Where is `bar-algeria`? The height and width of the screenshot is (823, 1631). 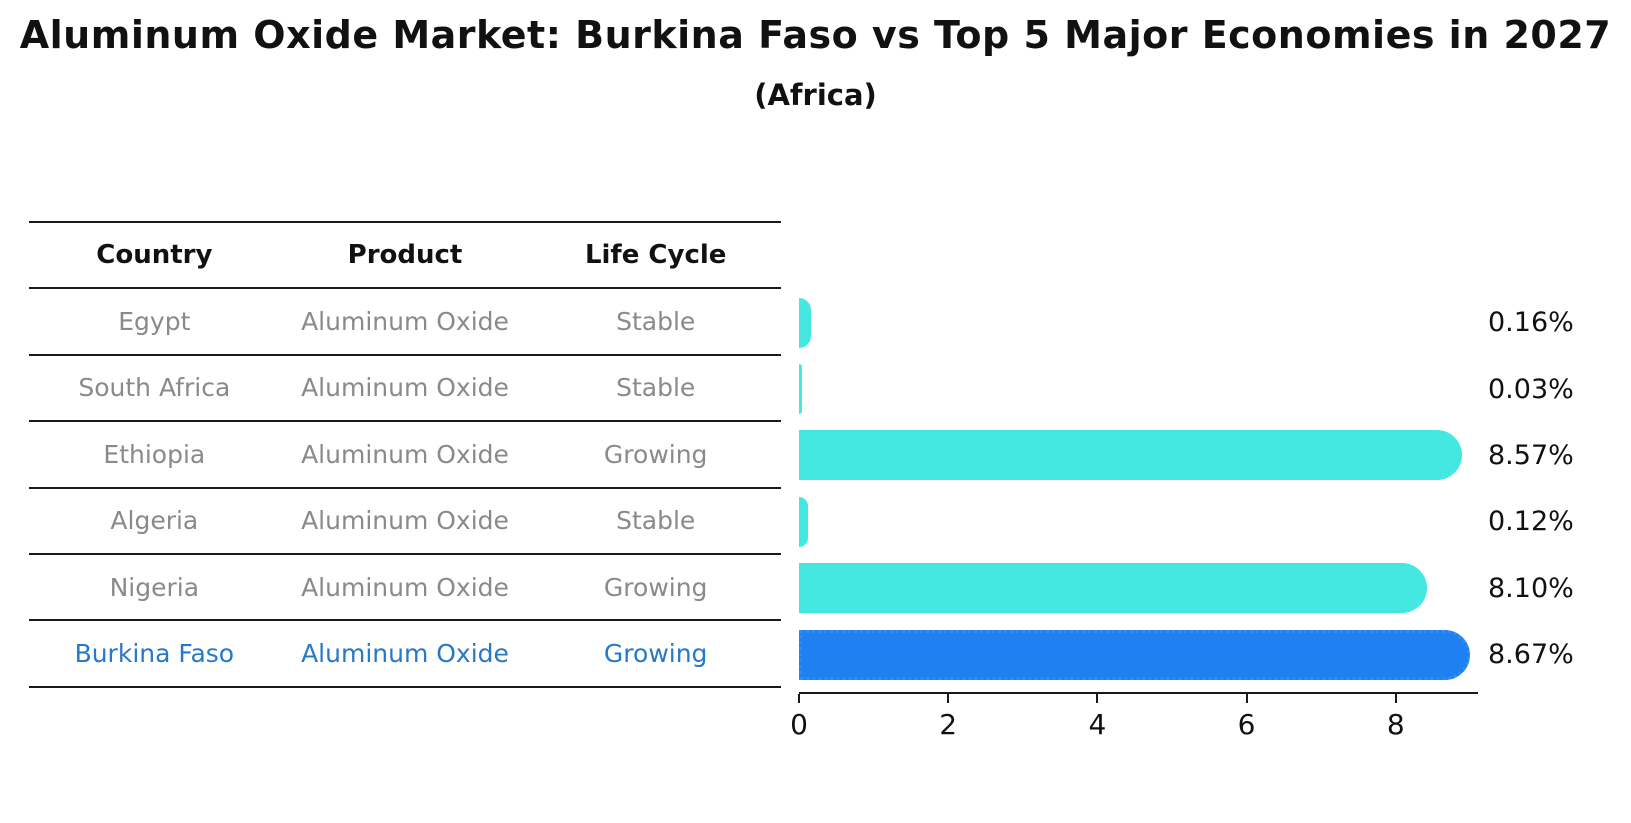 bar-algeria is located at coordinates (803, 521).